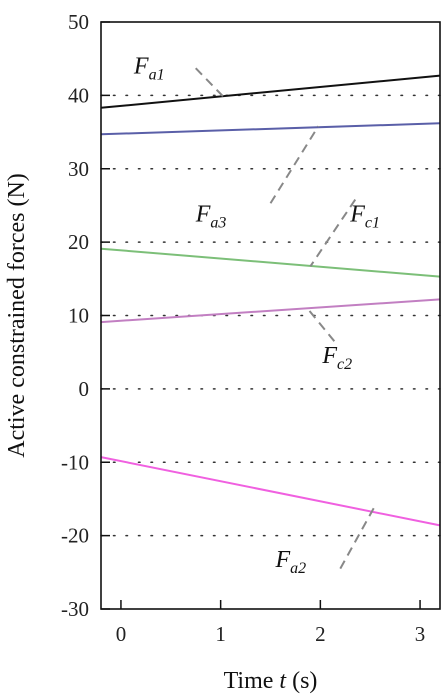  I want to click on y-tick-label: 40, so click(78, 95).